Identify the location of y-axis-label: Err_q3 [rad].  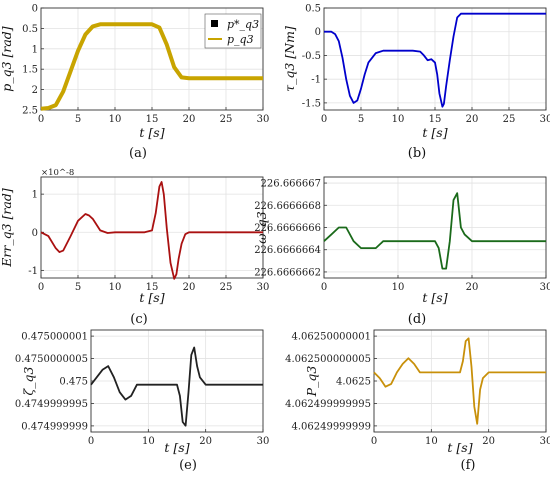
(7, 228).